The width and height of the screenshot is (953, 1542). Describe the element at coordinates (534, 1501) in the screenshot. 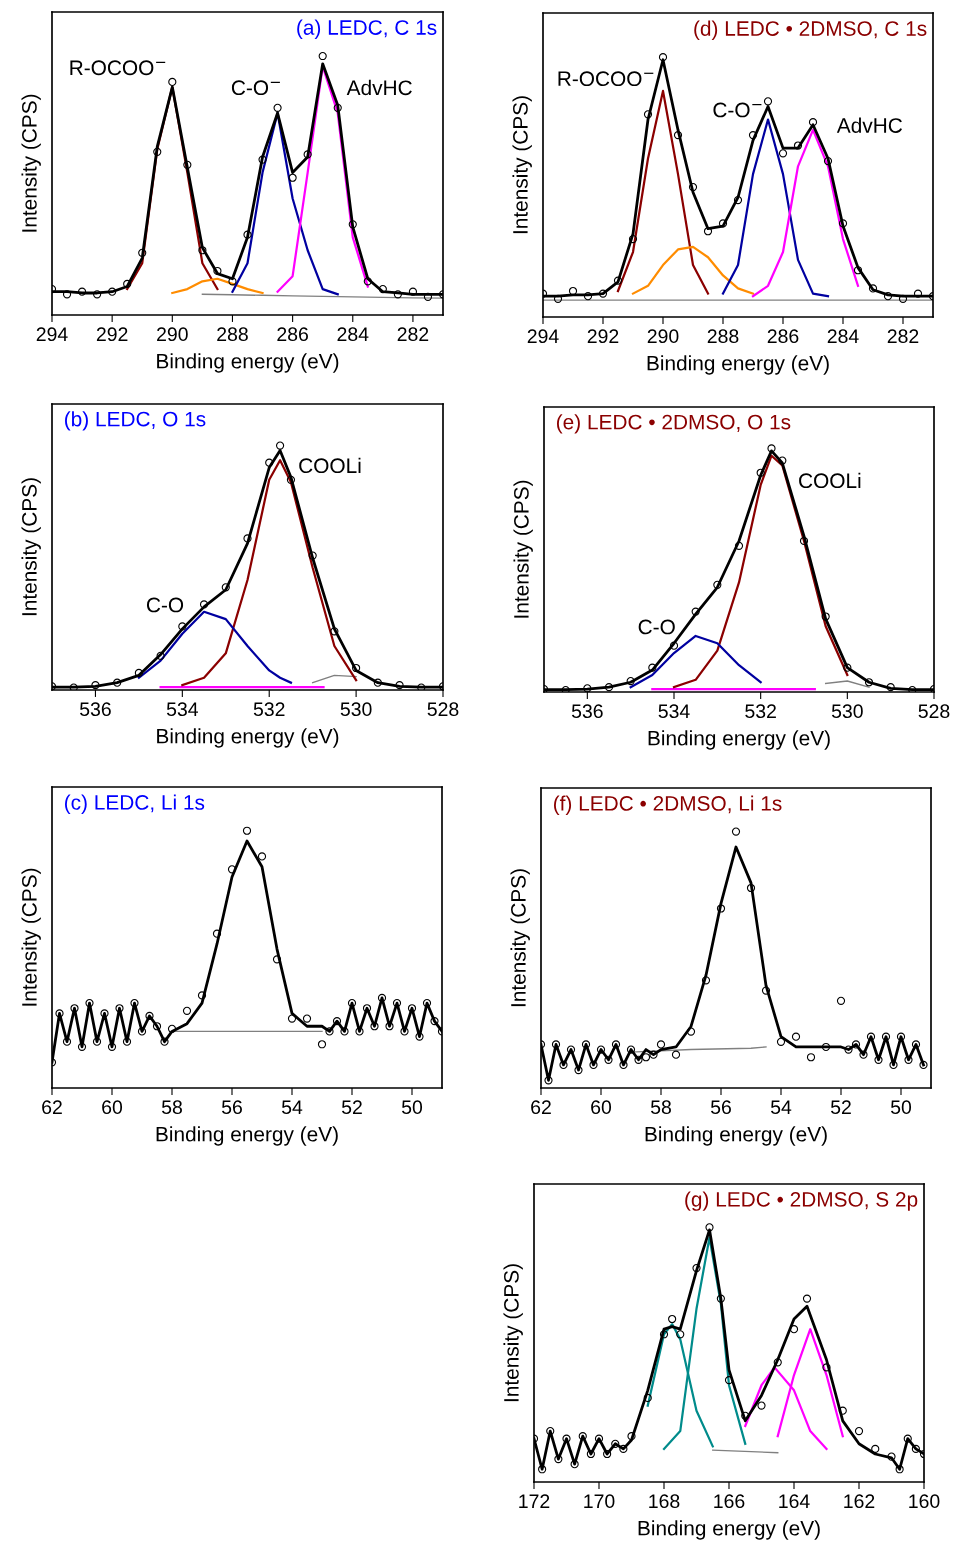

I see `x-tick-label: 172` at that location.